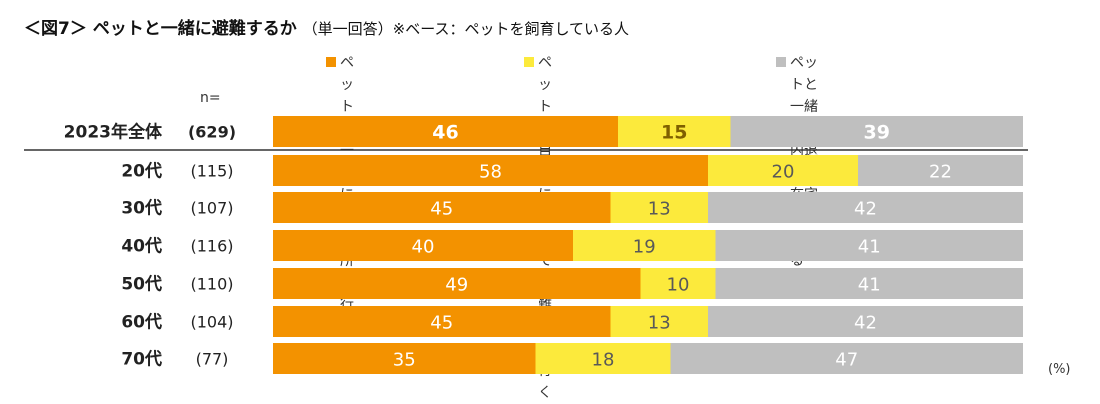  I want to click on data-label: 18, so click(603, 360).